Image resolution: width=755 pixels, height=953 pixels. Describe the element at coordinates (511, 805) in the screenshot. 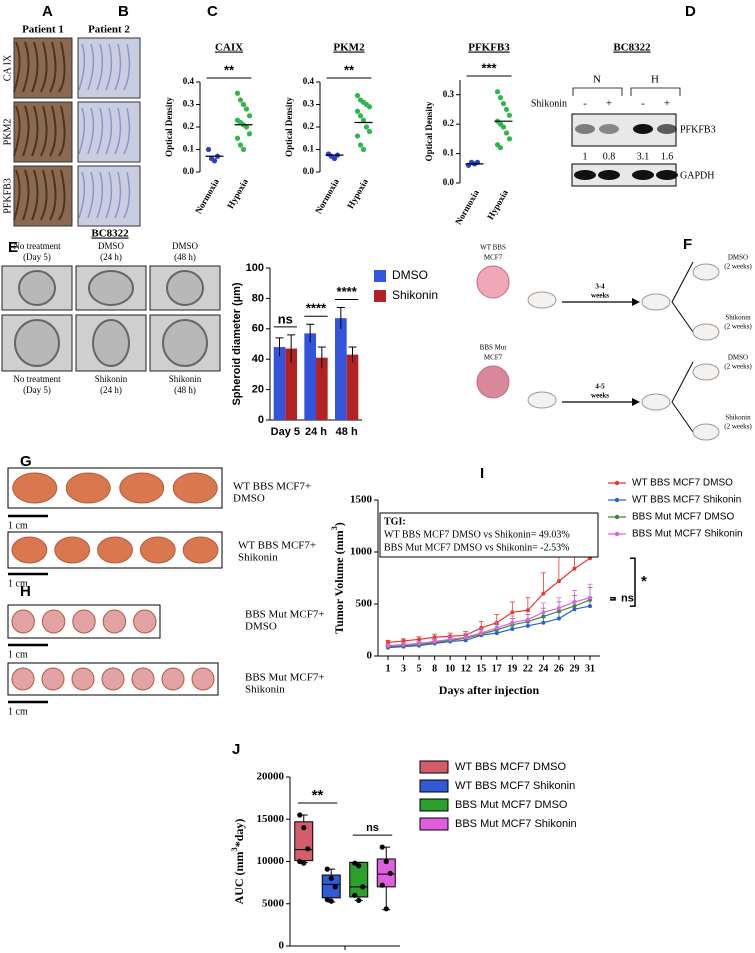

I see `legend-label: BBS Mut MCF7 DMSO` at that location.